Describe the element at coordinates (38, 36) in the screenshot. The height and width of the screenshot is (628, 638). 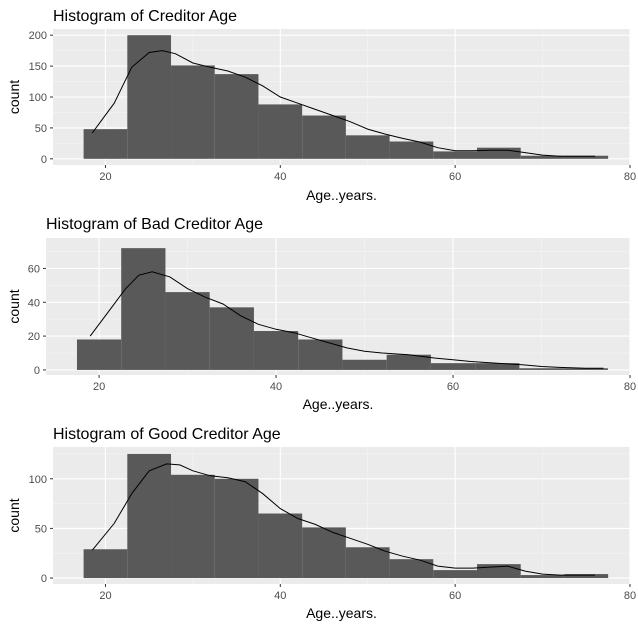
I see `y-tick-label: 200` at that location.